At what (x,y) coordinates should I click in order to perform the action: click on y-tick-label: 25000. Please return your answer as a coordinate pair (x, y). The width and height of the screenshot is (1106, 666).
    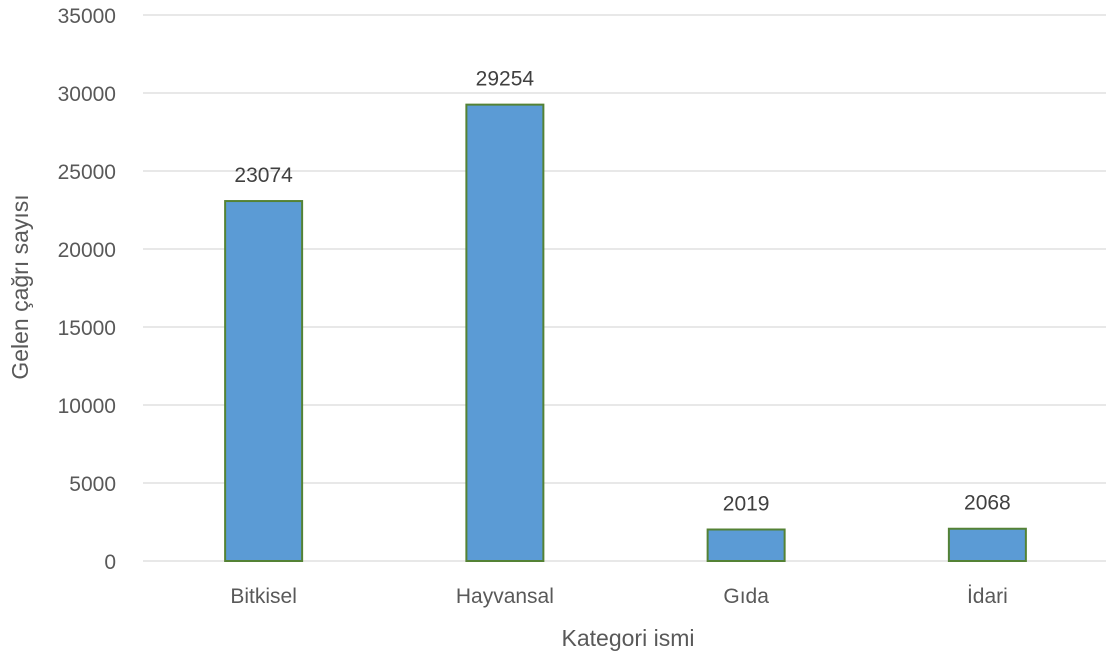
    Looking at the image, I should click on (87, 172).